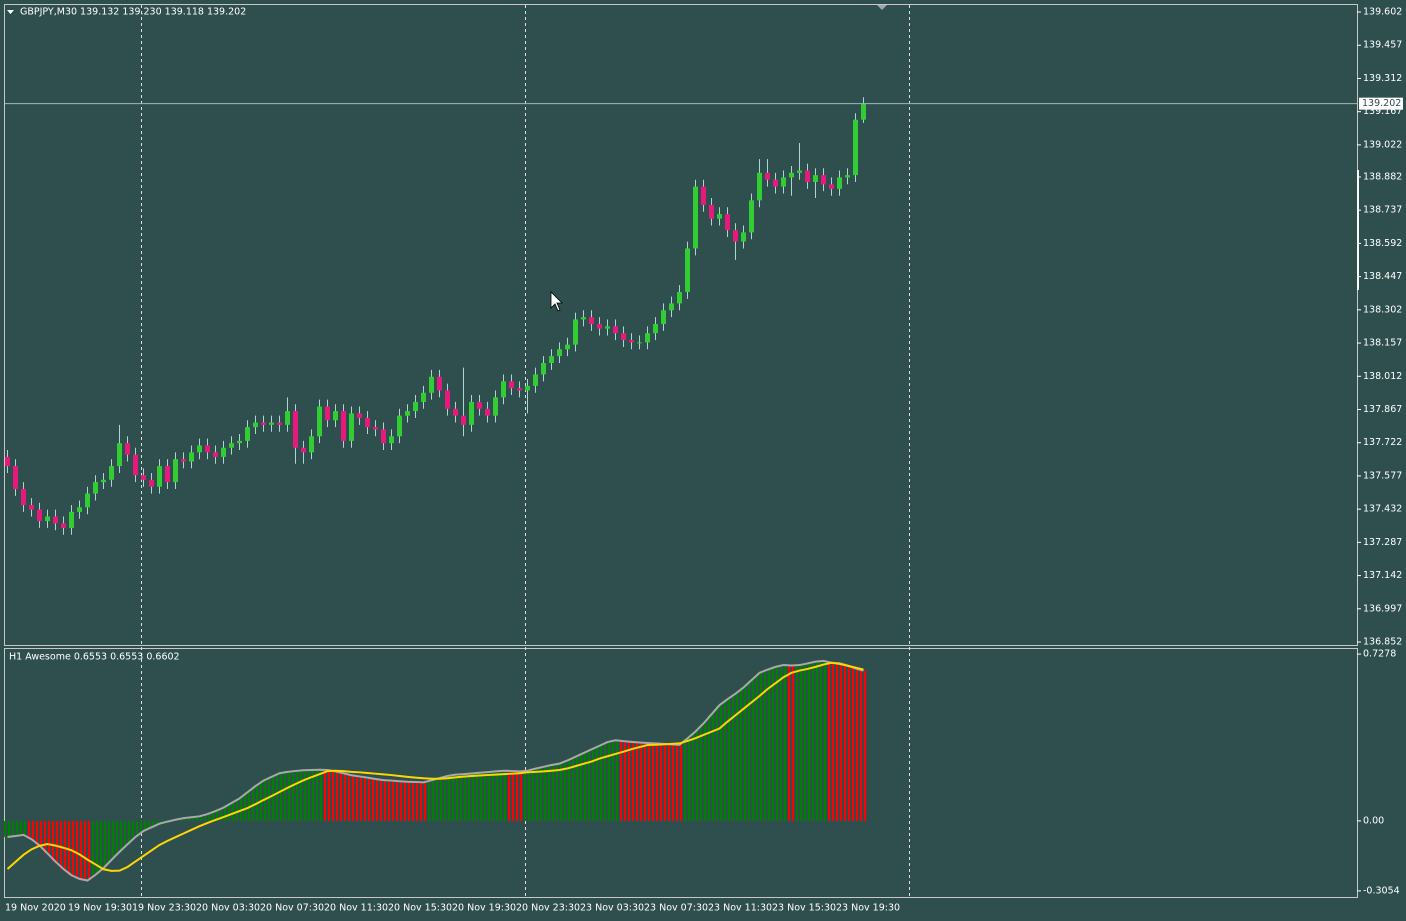 Image resolution: width=1406 pixels, height=921 pixels. I want to click on y-tick-label: 138.302, so click(1382, 309).